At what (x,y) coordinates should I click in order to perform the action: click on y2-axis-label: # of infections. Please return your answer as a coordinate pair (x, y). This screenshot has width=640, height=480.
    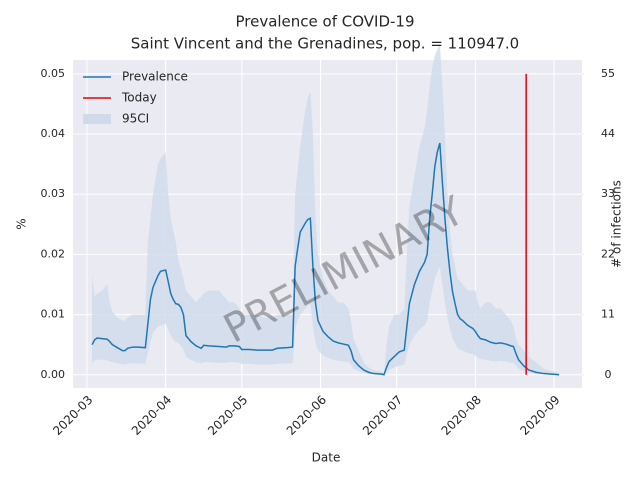
    Looking at the image, I should click on (617, 224).